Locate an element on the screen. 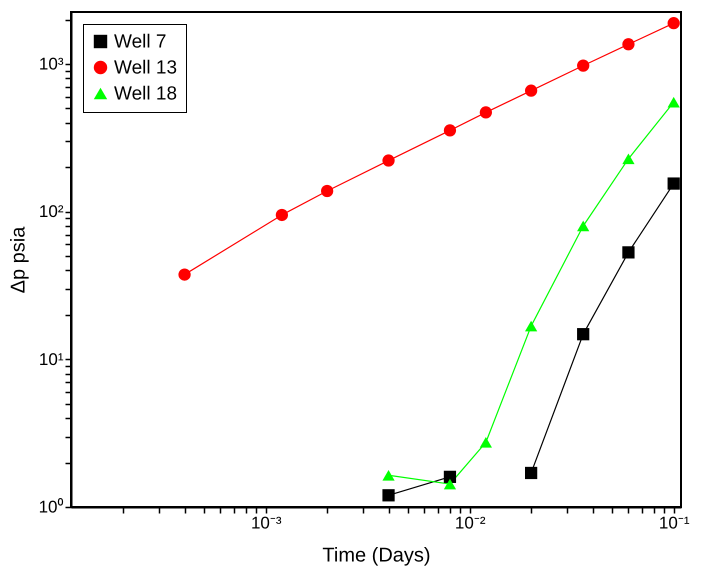 The height and width of the screenshot is (587, 711). x-tick-label: 10⁻² is located at coordinates (470, 523).